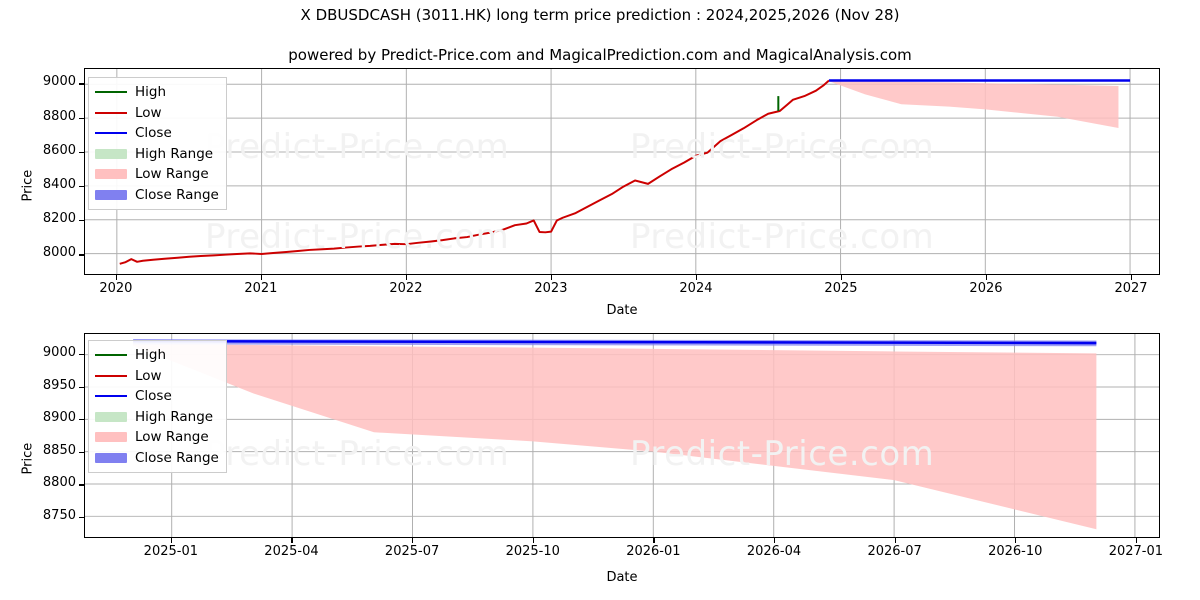 Image resolution: width=1200 pixels, height=600 pixels. I want to click on bottom-legend-item-high: High, so click(156, 355).